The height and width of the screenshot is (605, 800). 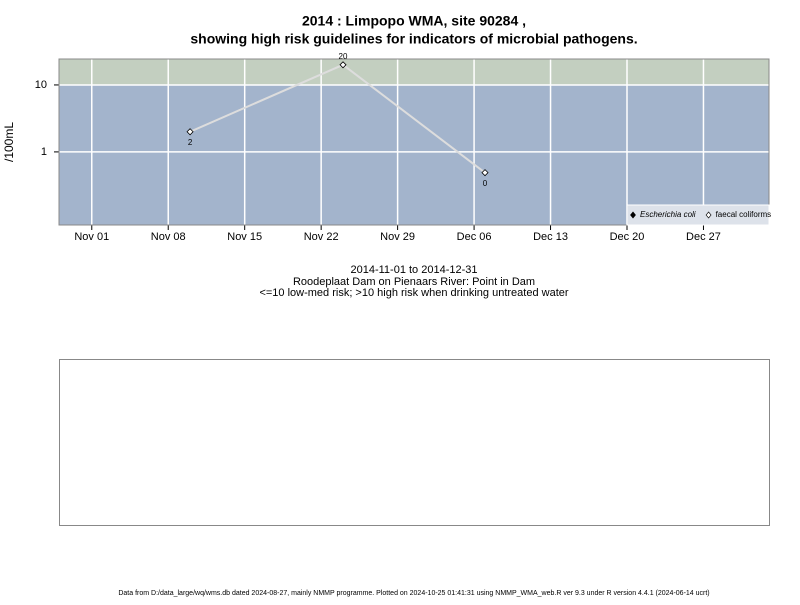 What do you see at coordinates (91, 237) in the screenshot?
I see `x-tick-label: Nov 01` at bounding box center [91, 237].